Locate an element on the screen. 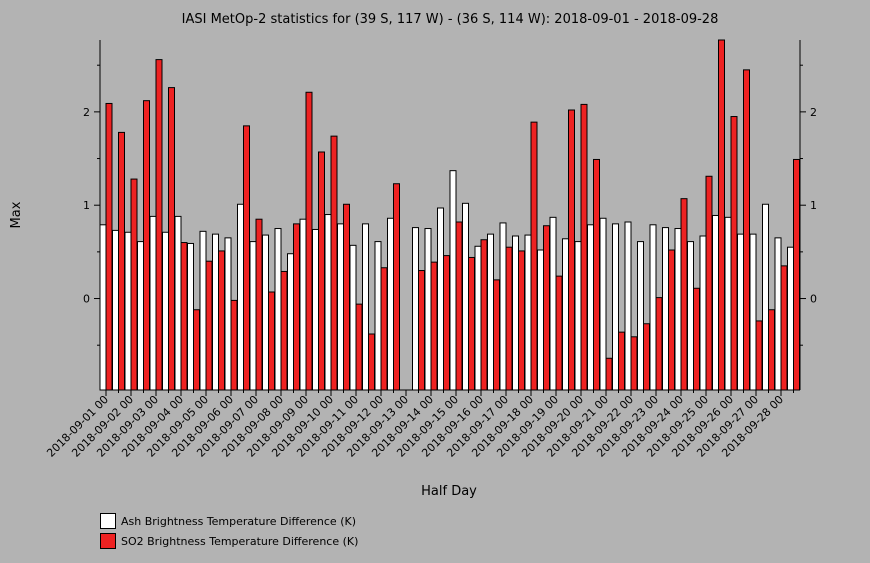 The height and width of the screenshot is (563, 870). y-tick-label-left: 0 is located at coordinates (86, 299).